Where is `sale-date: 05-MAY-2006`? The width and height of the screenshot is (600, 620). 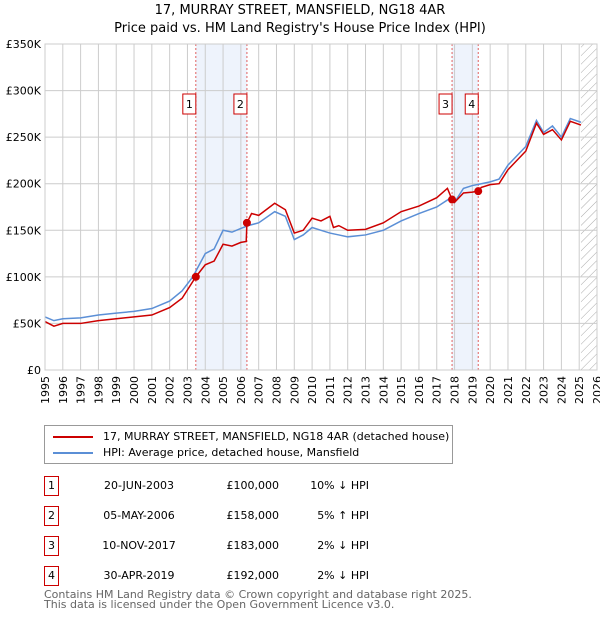
sale-date: 05-MAY-2006 is located at coordinates (139, 515).